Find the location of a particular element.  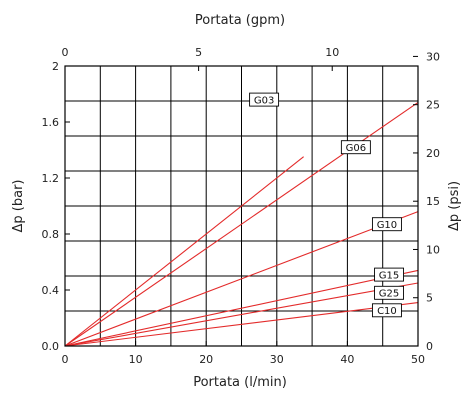

x2-tick-label: 5 is located at coordinates (198, 52).